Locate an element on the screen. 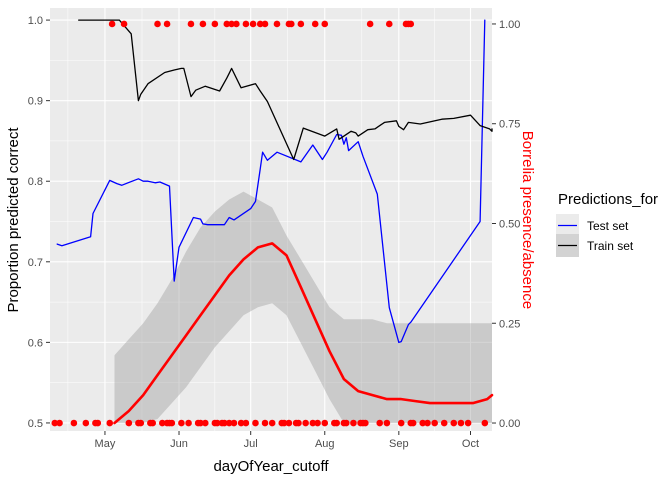 This screenshot has width=672, height=485. right-y-axis: 0.00 0.25 0.50 0.75 1.00 is located at coordinates (506, 224).